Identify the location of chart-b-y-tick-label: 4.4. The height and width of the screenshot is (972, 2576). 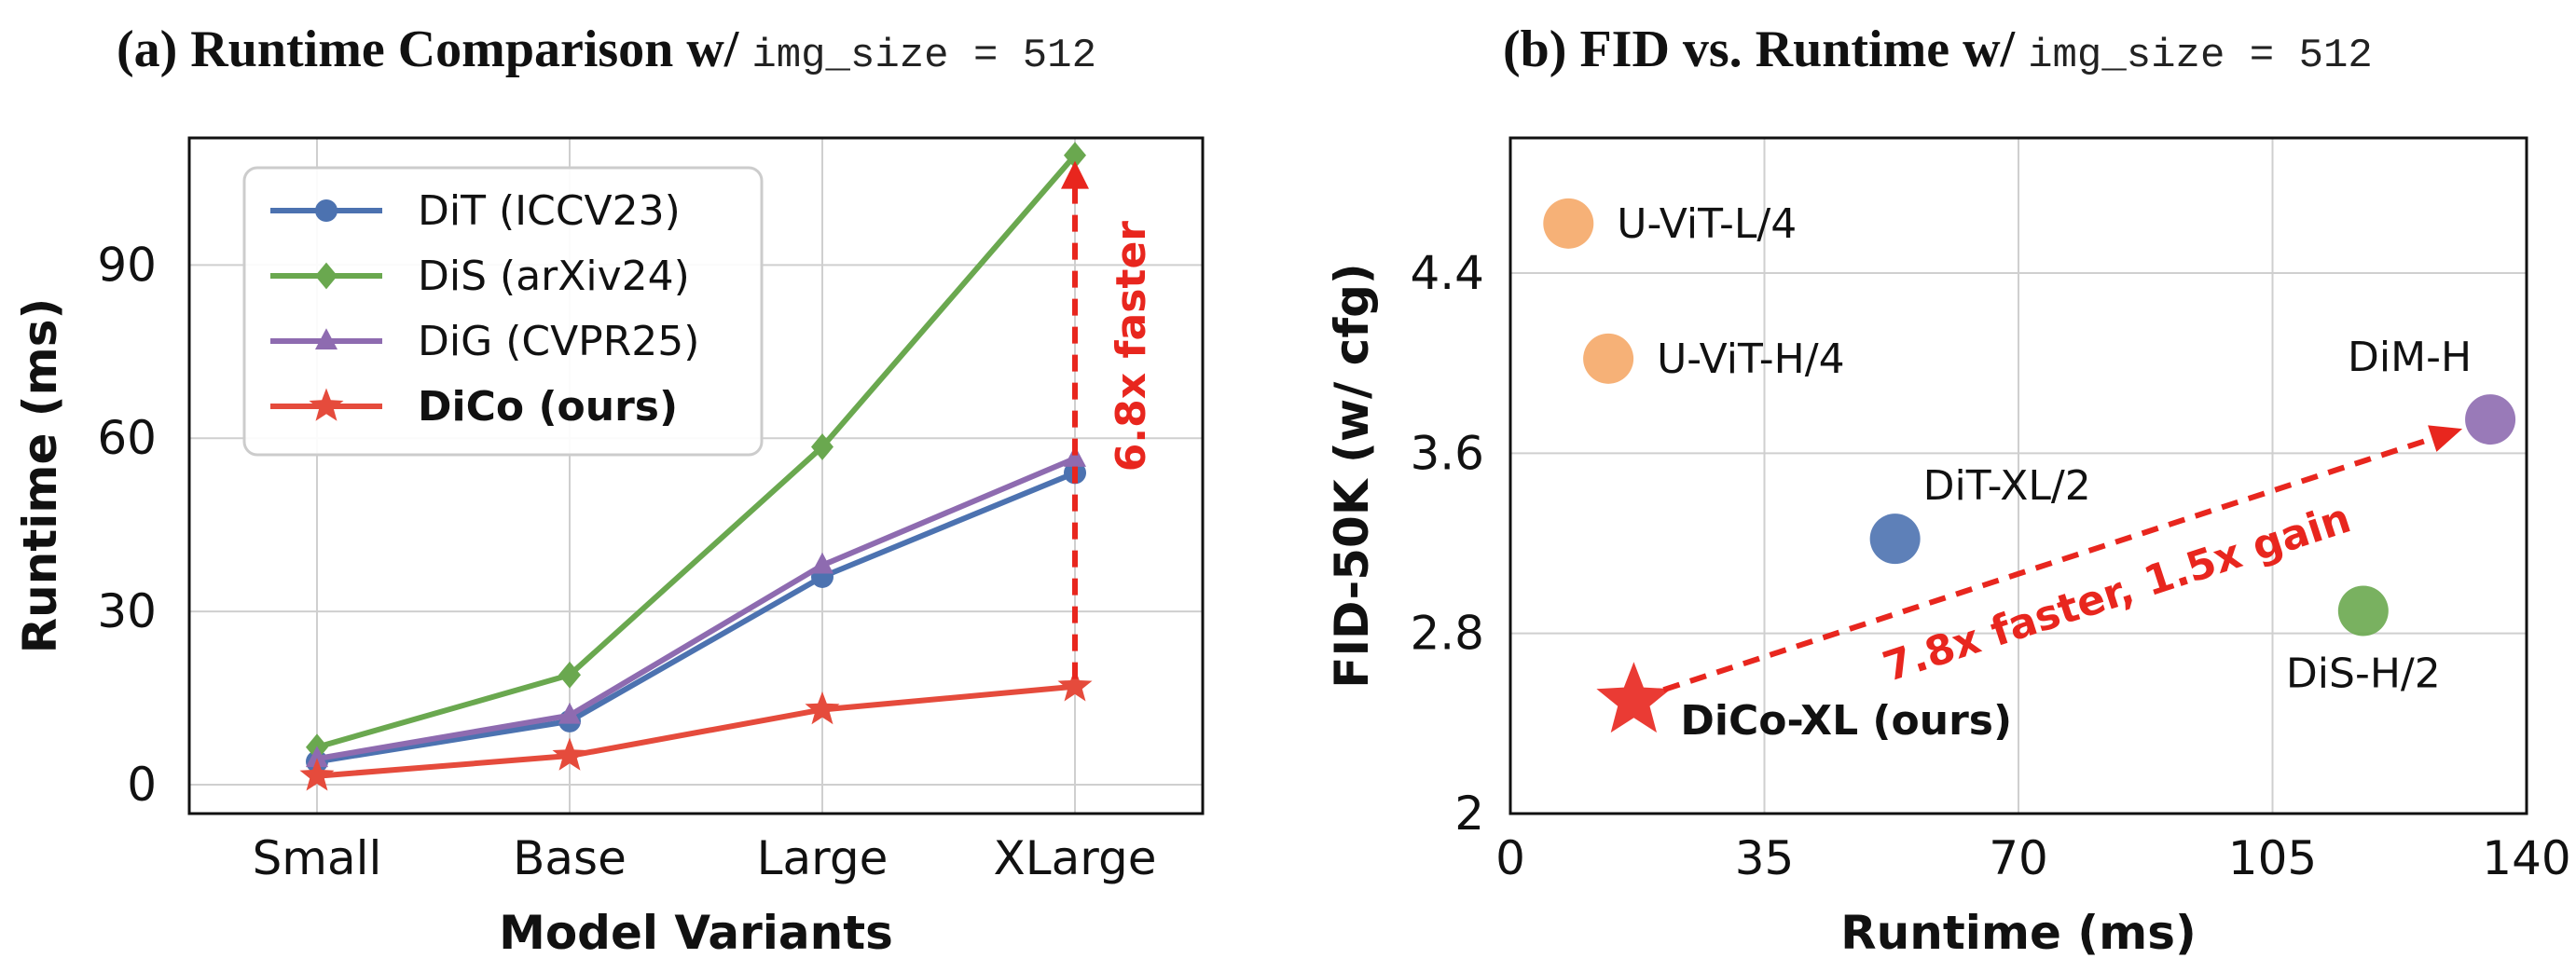
(1447, 273).